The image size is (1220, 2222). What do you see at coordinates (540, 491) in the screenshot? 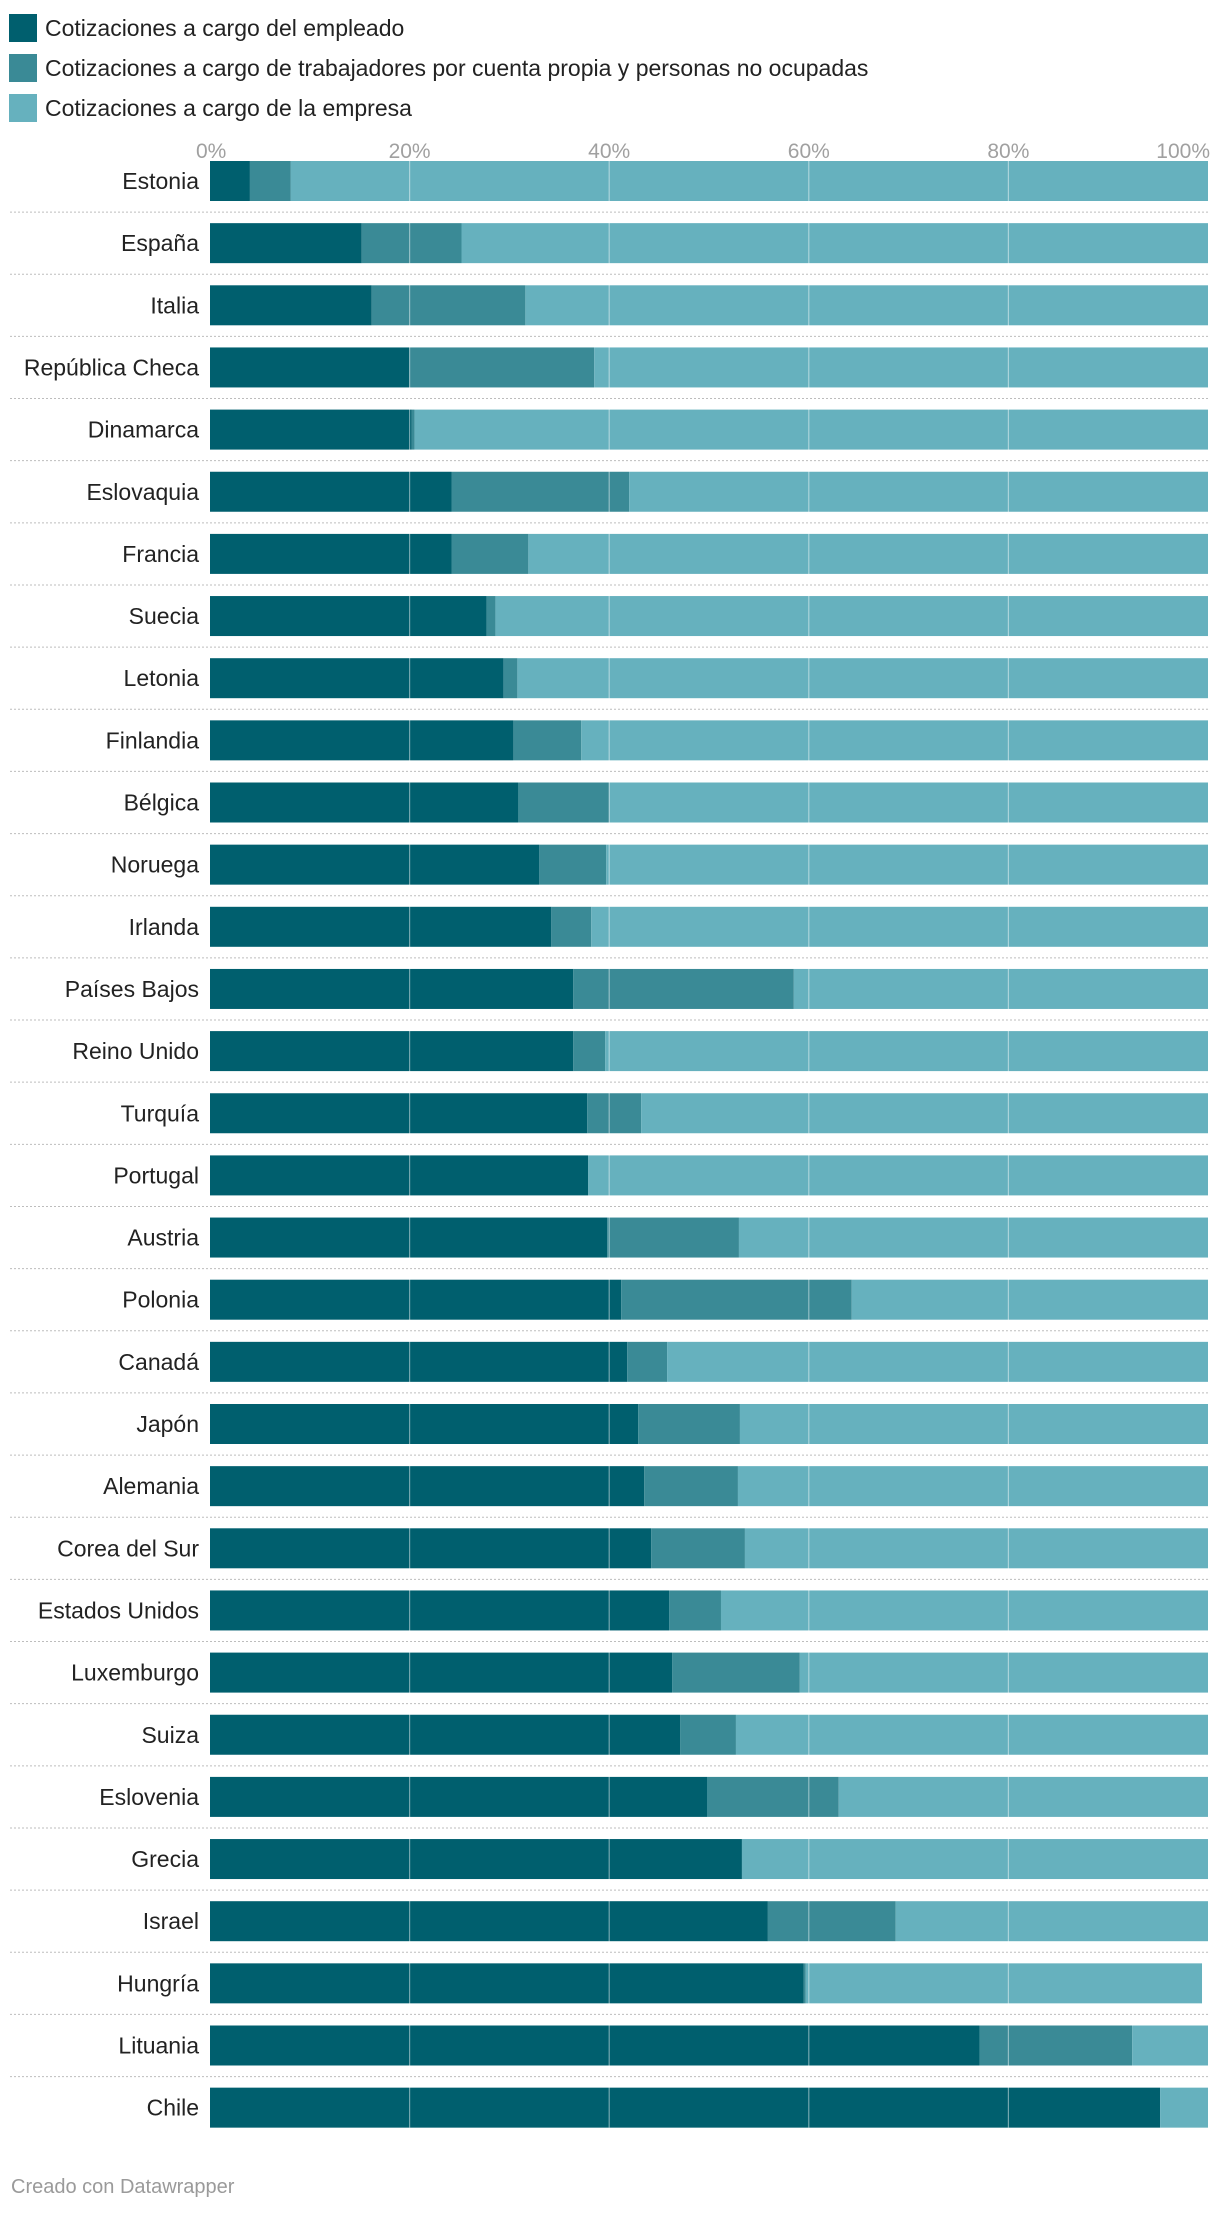
I see `bar-eslovaquia-self-employed` at bounding box center [540, 491].